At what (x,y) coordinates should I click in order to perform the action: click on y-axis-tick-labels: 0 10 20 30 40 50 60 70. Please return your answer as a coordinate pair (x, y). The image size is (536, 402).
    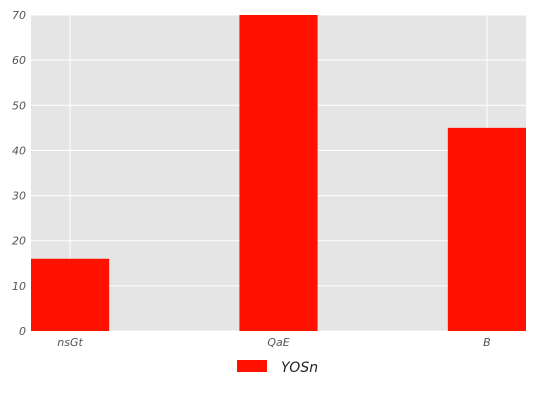
    Looking at the image, I should click on (19, 173).